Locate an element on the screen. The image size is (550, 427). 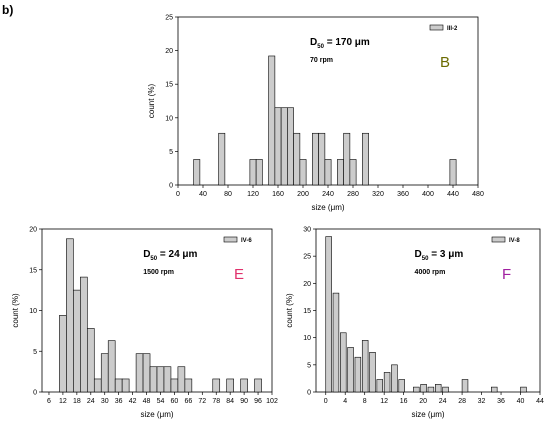
x-tick-label: 42 is located at coordinates (133, 401).